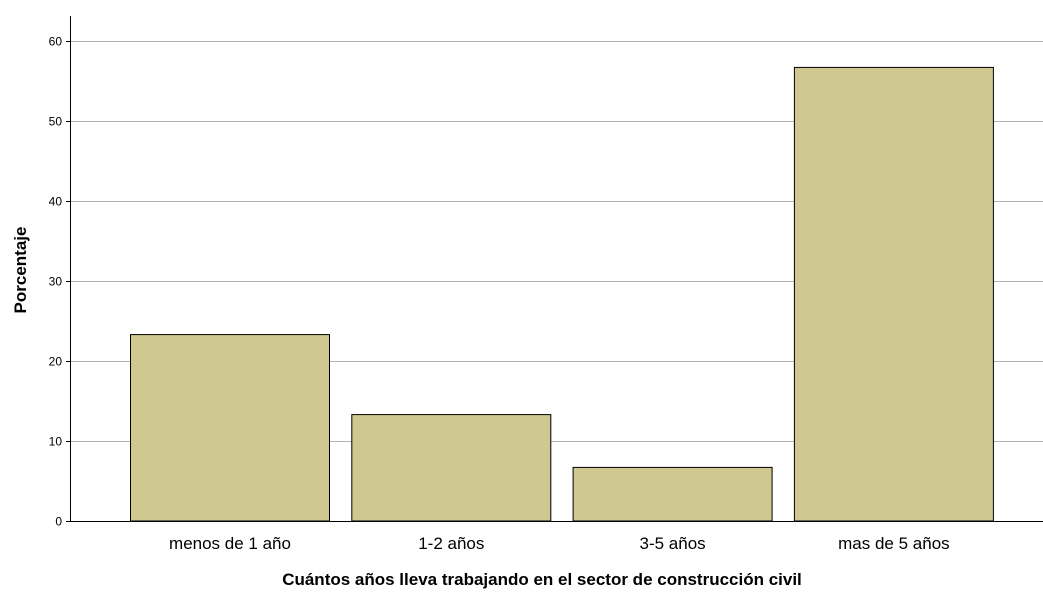 The height and width of the screenshot is (592, 1043). Describe the element at coordinates (56, 202) in the screenshot. I see `y-tick-label-40: 40` at that location.